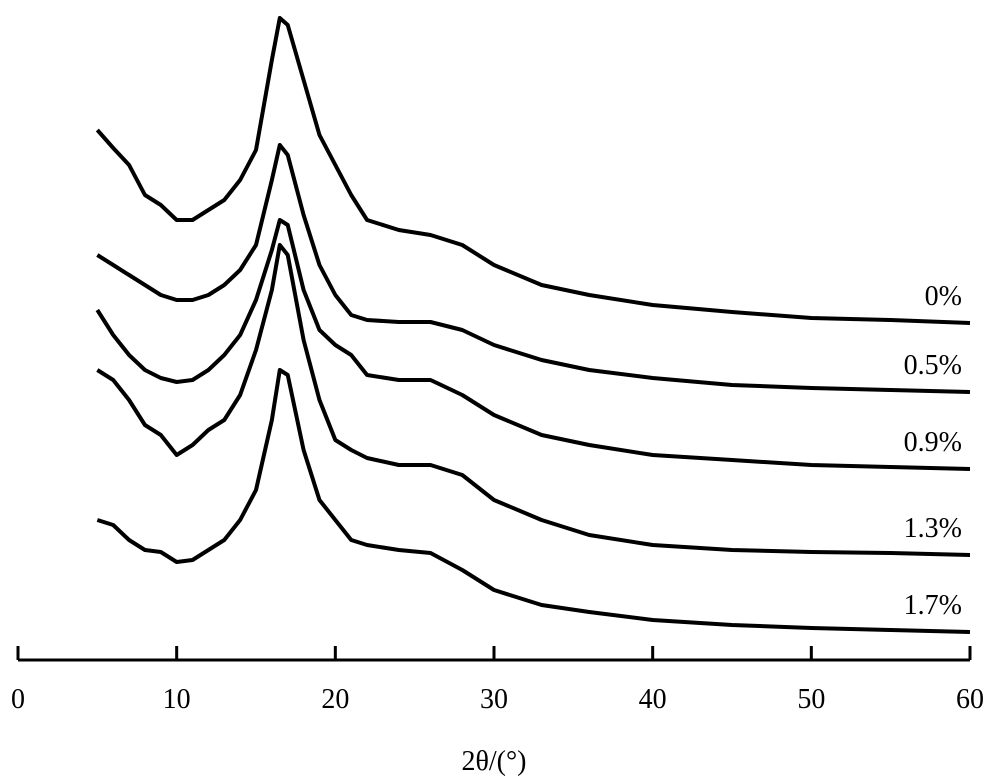 The width and height of the screenshot is (1000, 784). I want to click on series-label: 0%, so click(943, 296).